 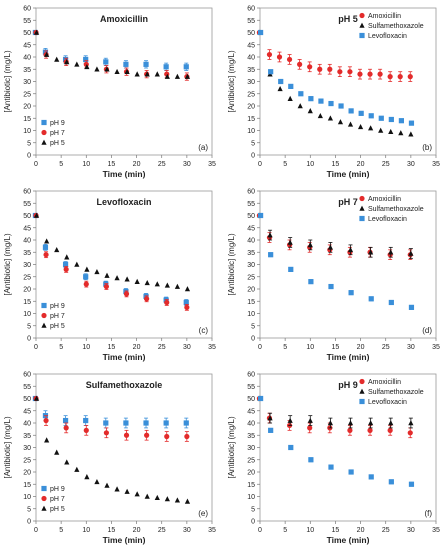 What do you see at coordinates (251, 253) in the screenshot?
I see `y-tick-label: 35` at bounding box center [251, 253].